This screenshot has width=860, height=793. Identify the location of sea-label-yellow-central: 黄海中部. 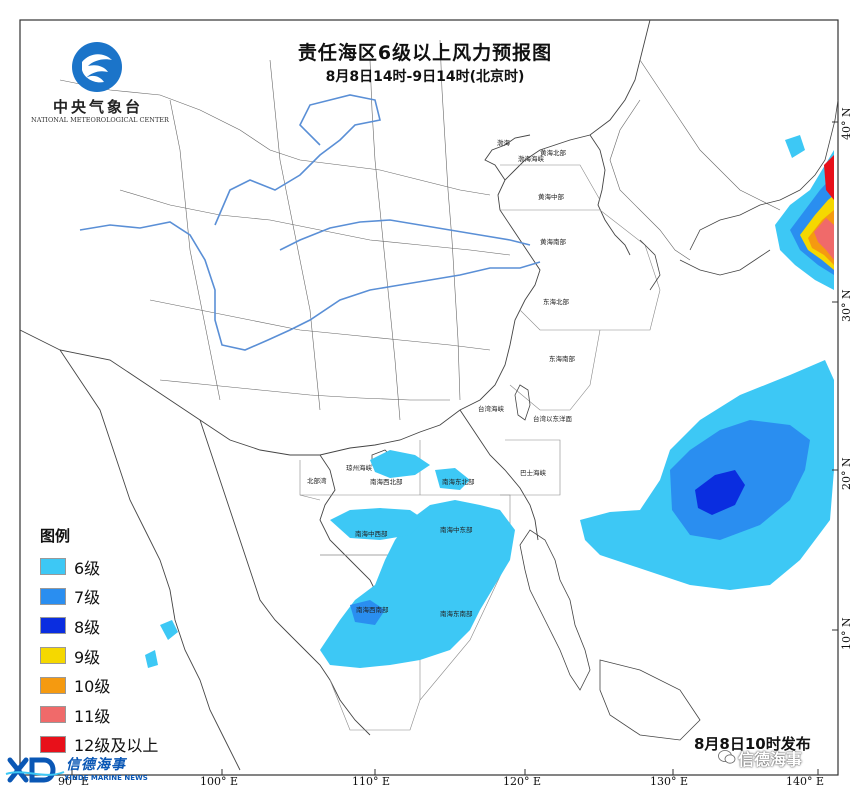
(551, 197).